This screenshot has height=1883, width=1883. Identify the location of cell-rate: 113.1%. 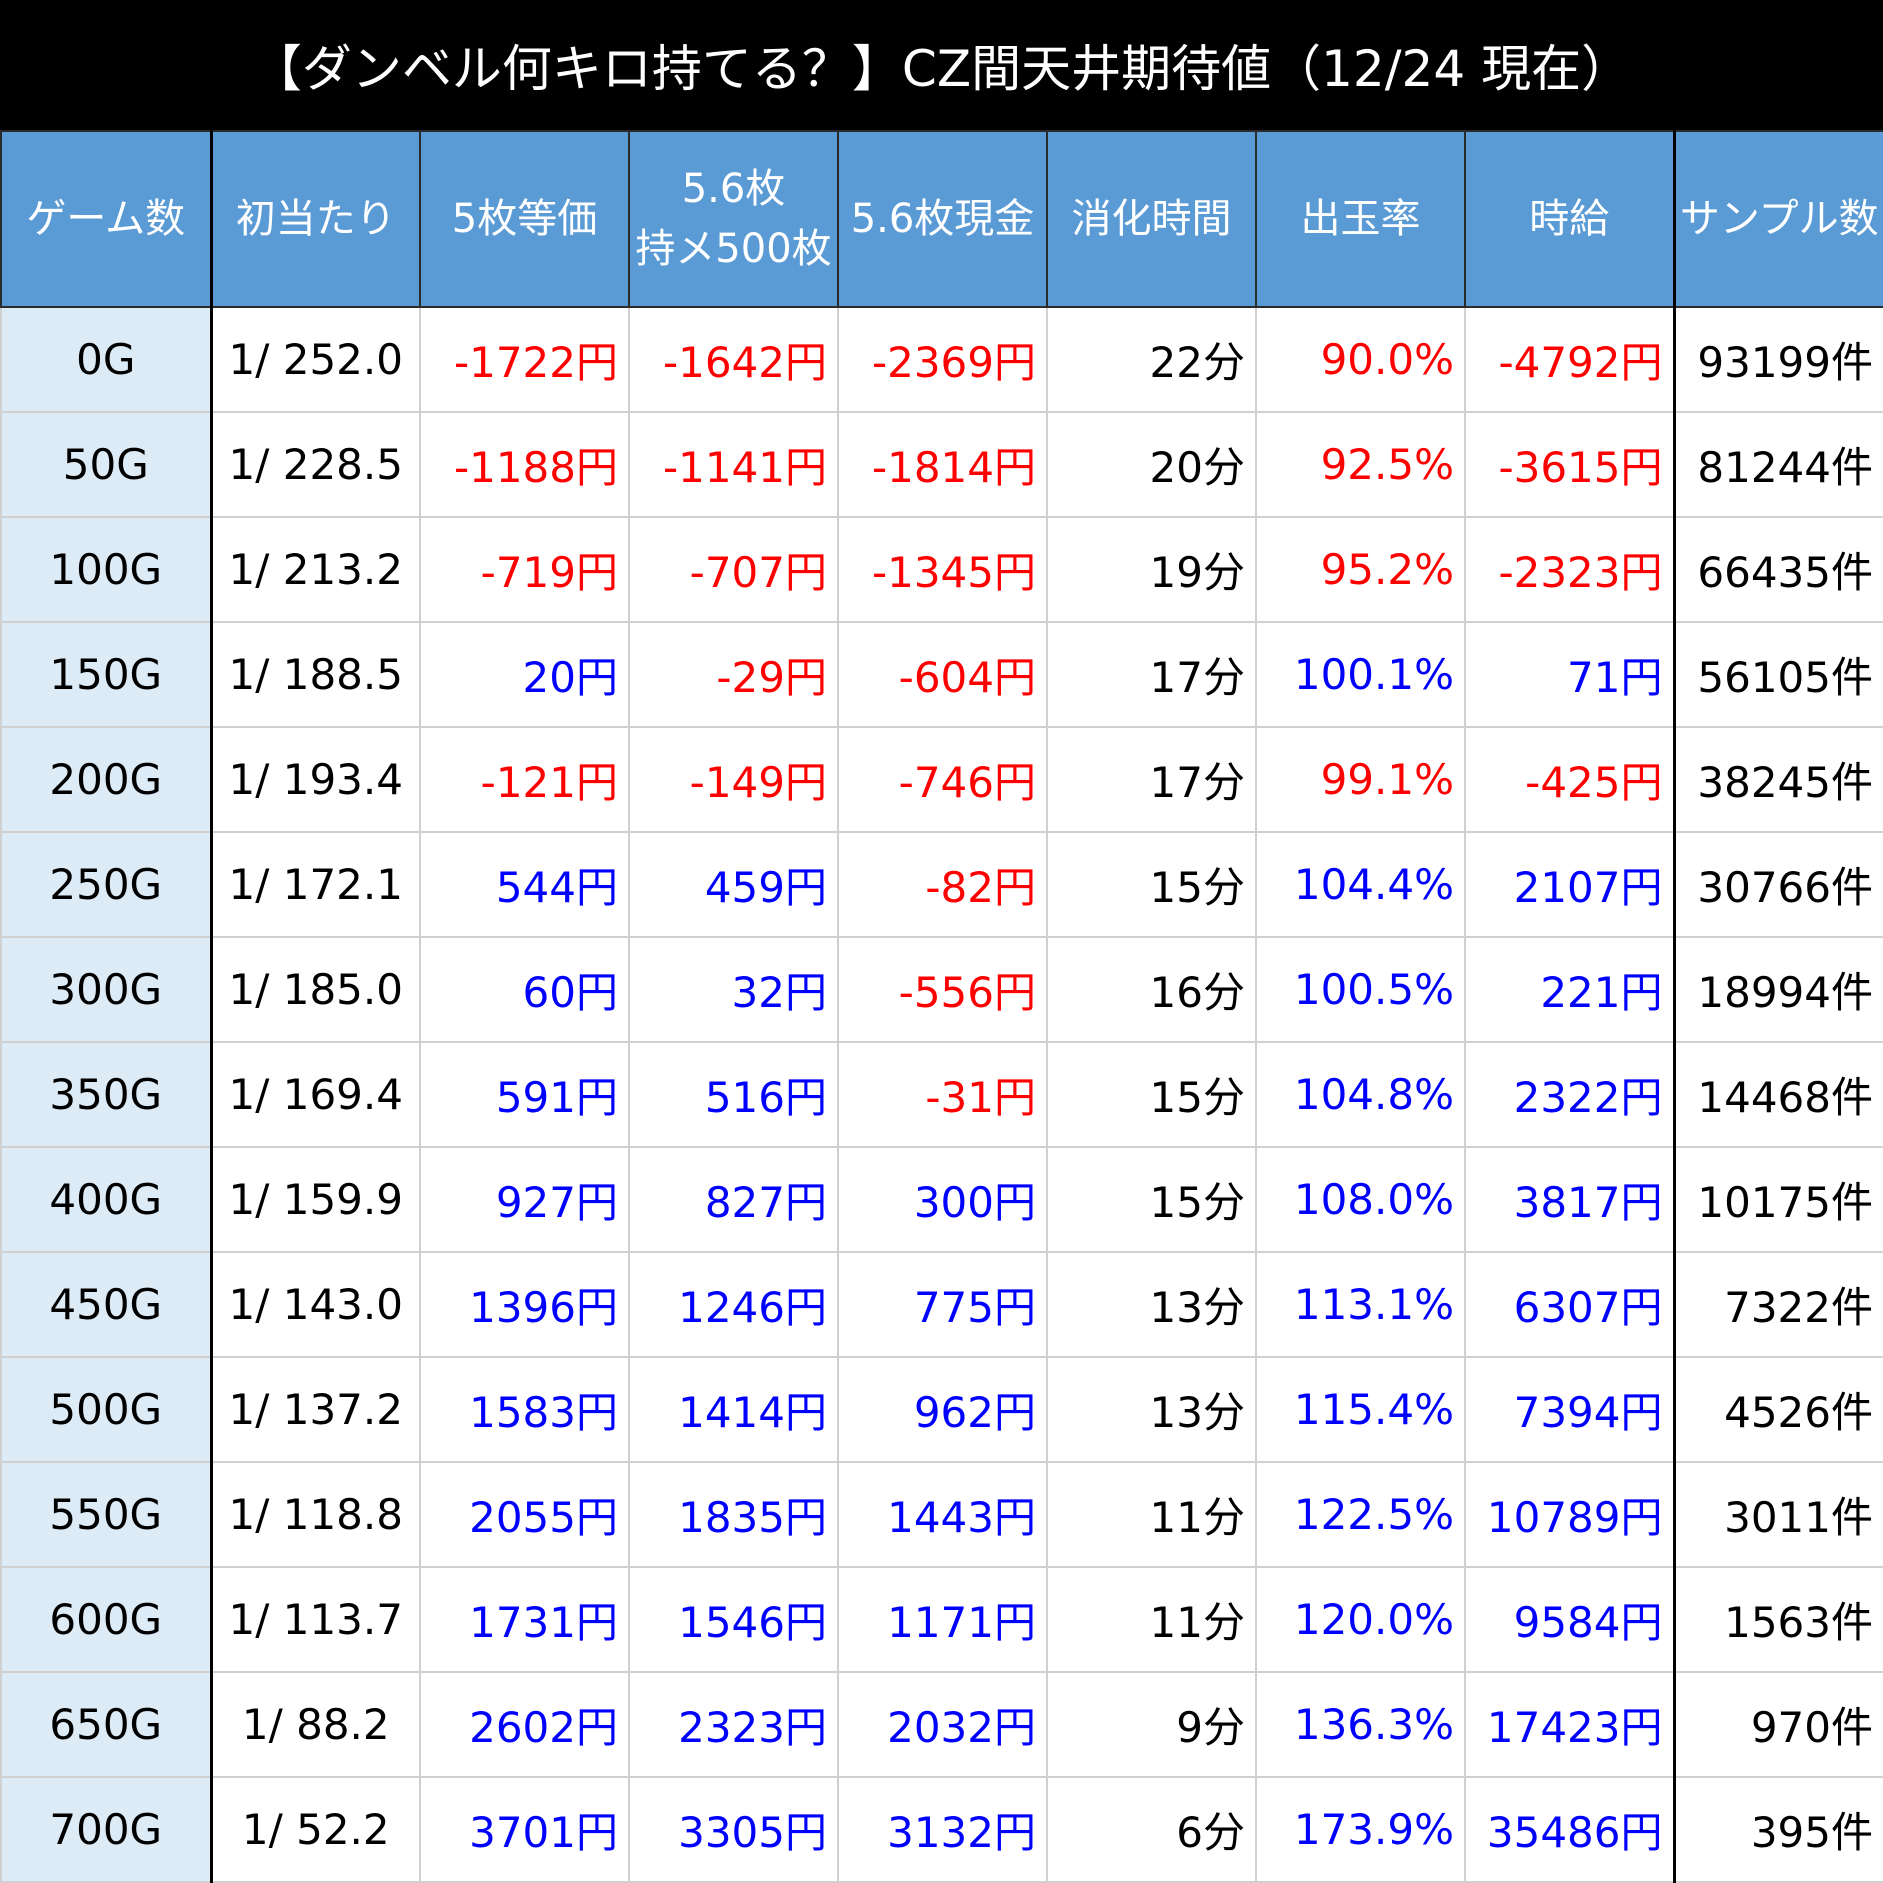
(1360, 1304).